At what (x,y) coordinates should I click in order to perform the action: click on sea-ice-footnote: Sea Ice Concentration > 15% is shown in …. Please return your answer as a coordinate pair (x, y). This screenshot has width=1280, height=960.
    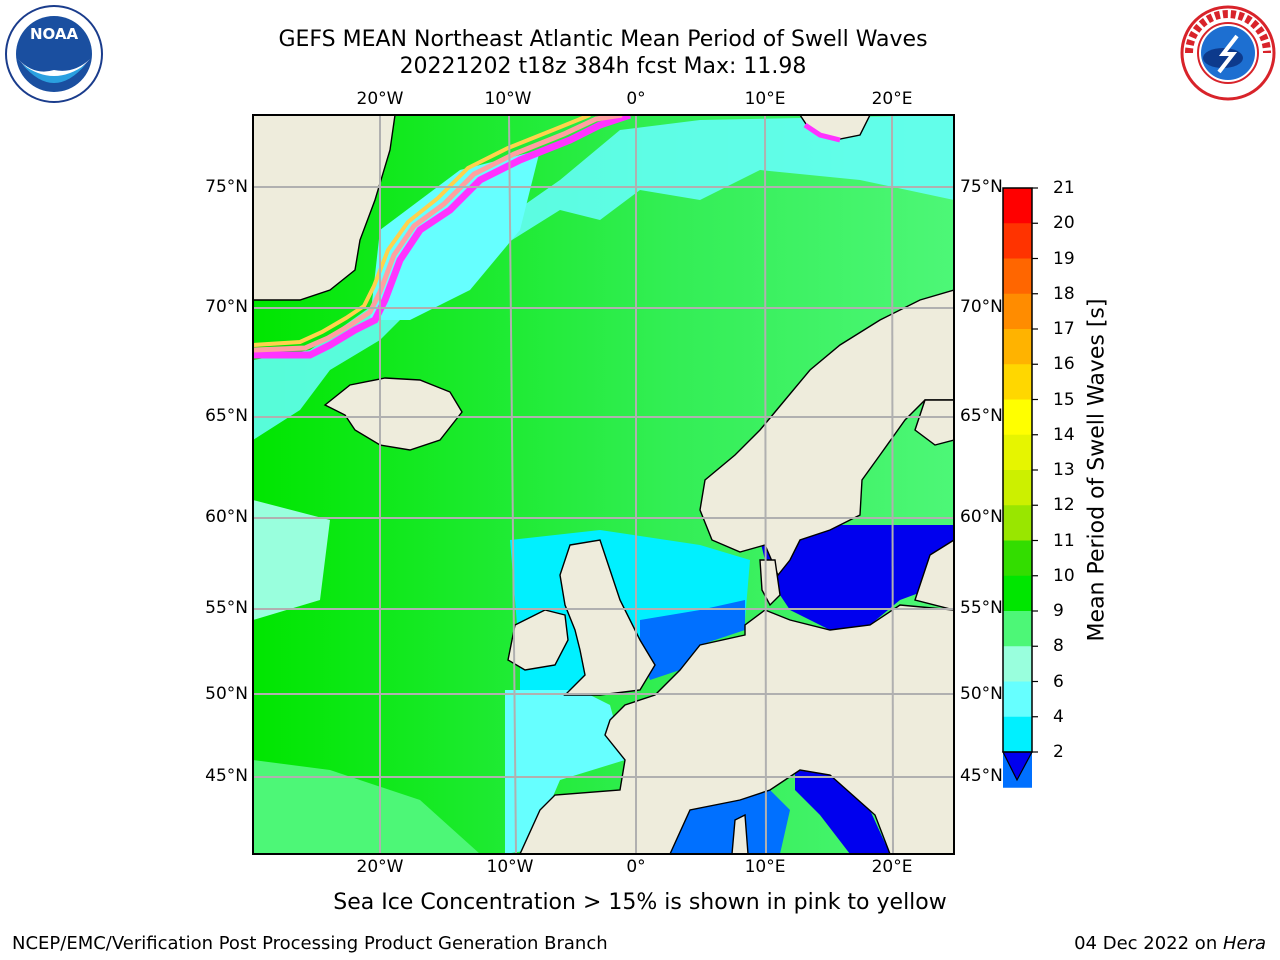
    Looking at the image, I should click on (640, 902).